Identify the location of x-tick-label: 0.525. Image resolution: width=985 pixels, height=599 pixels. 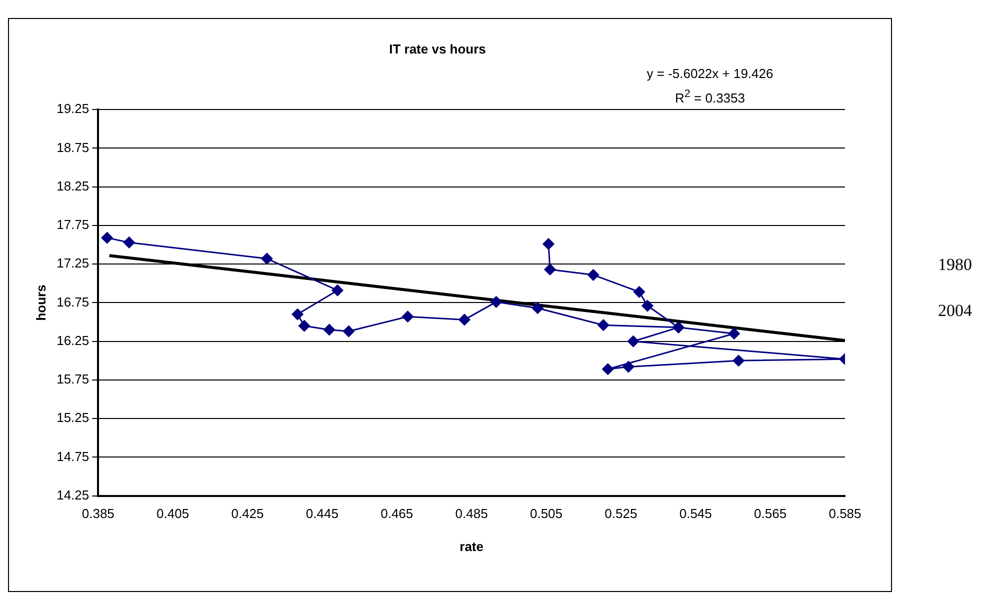
(621, 514).